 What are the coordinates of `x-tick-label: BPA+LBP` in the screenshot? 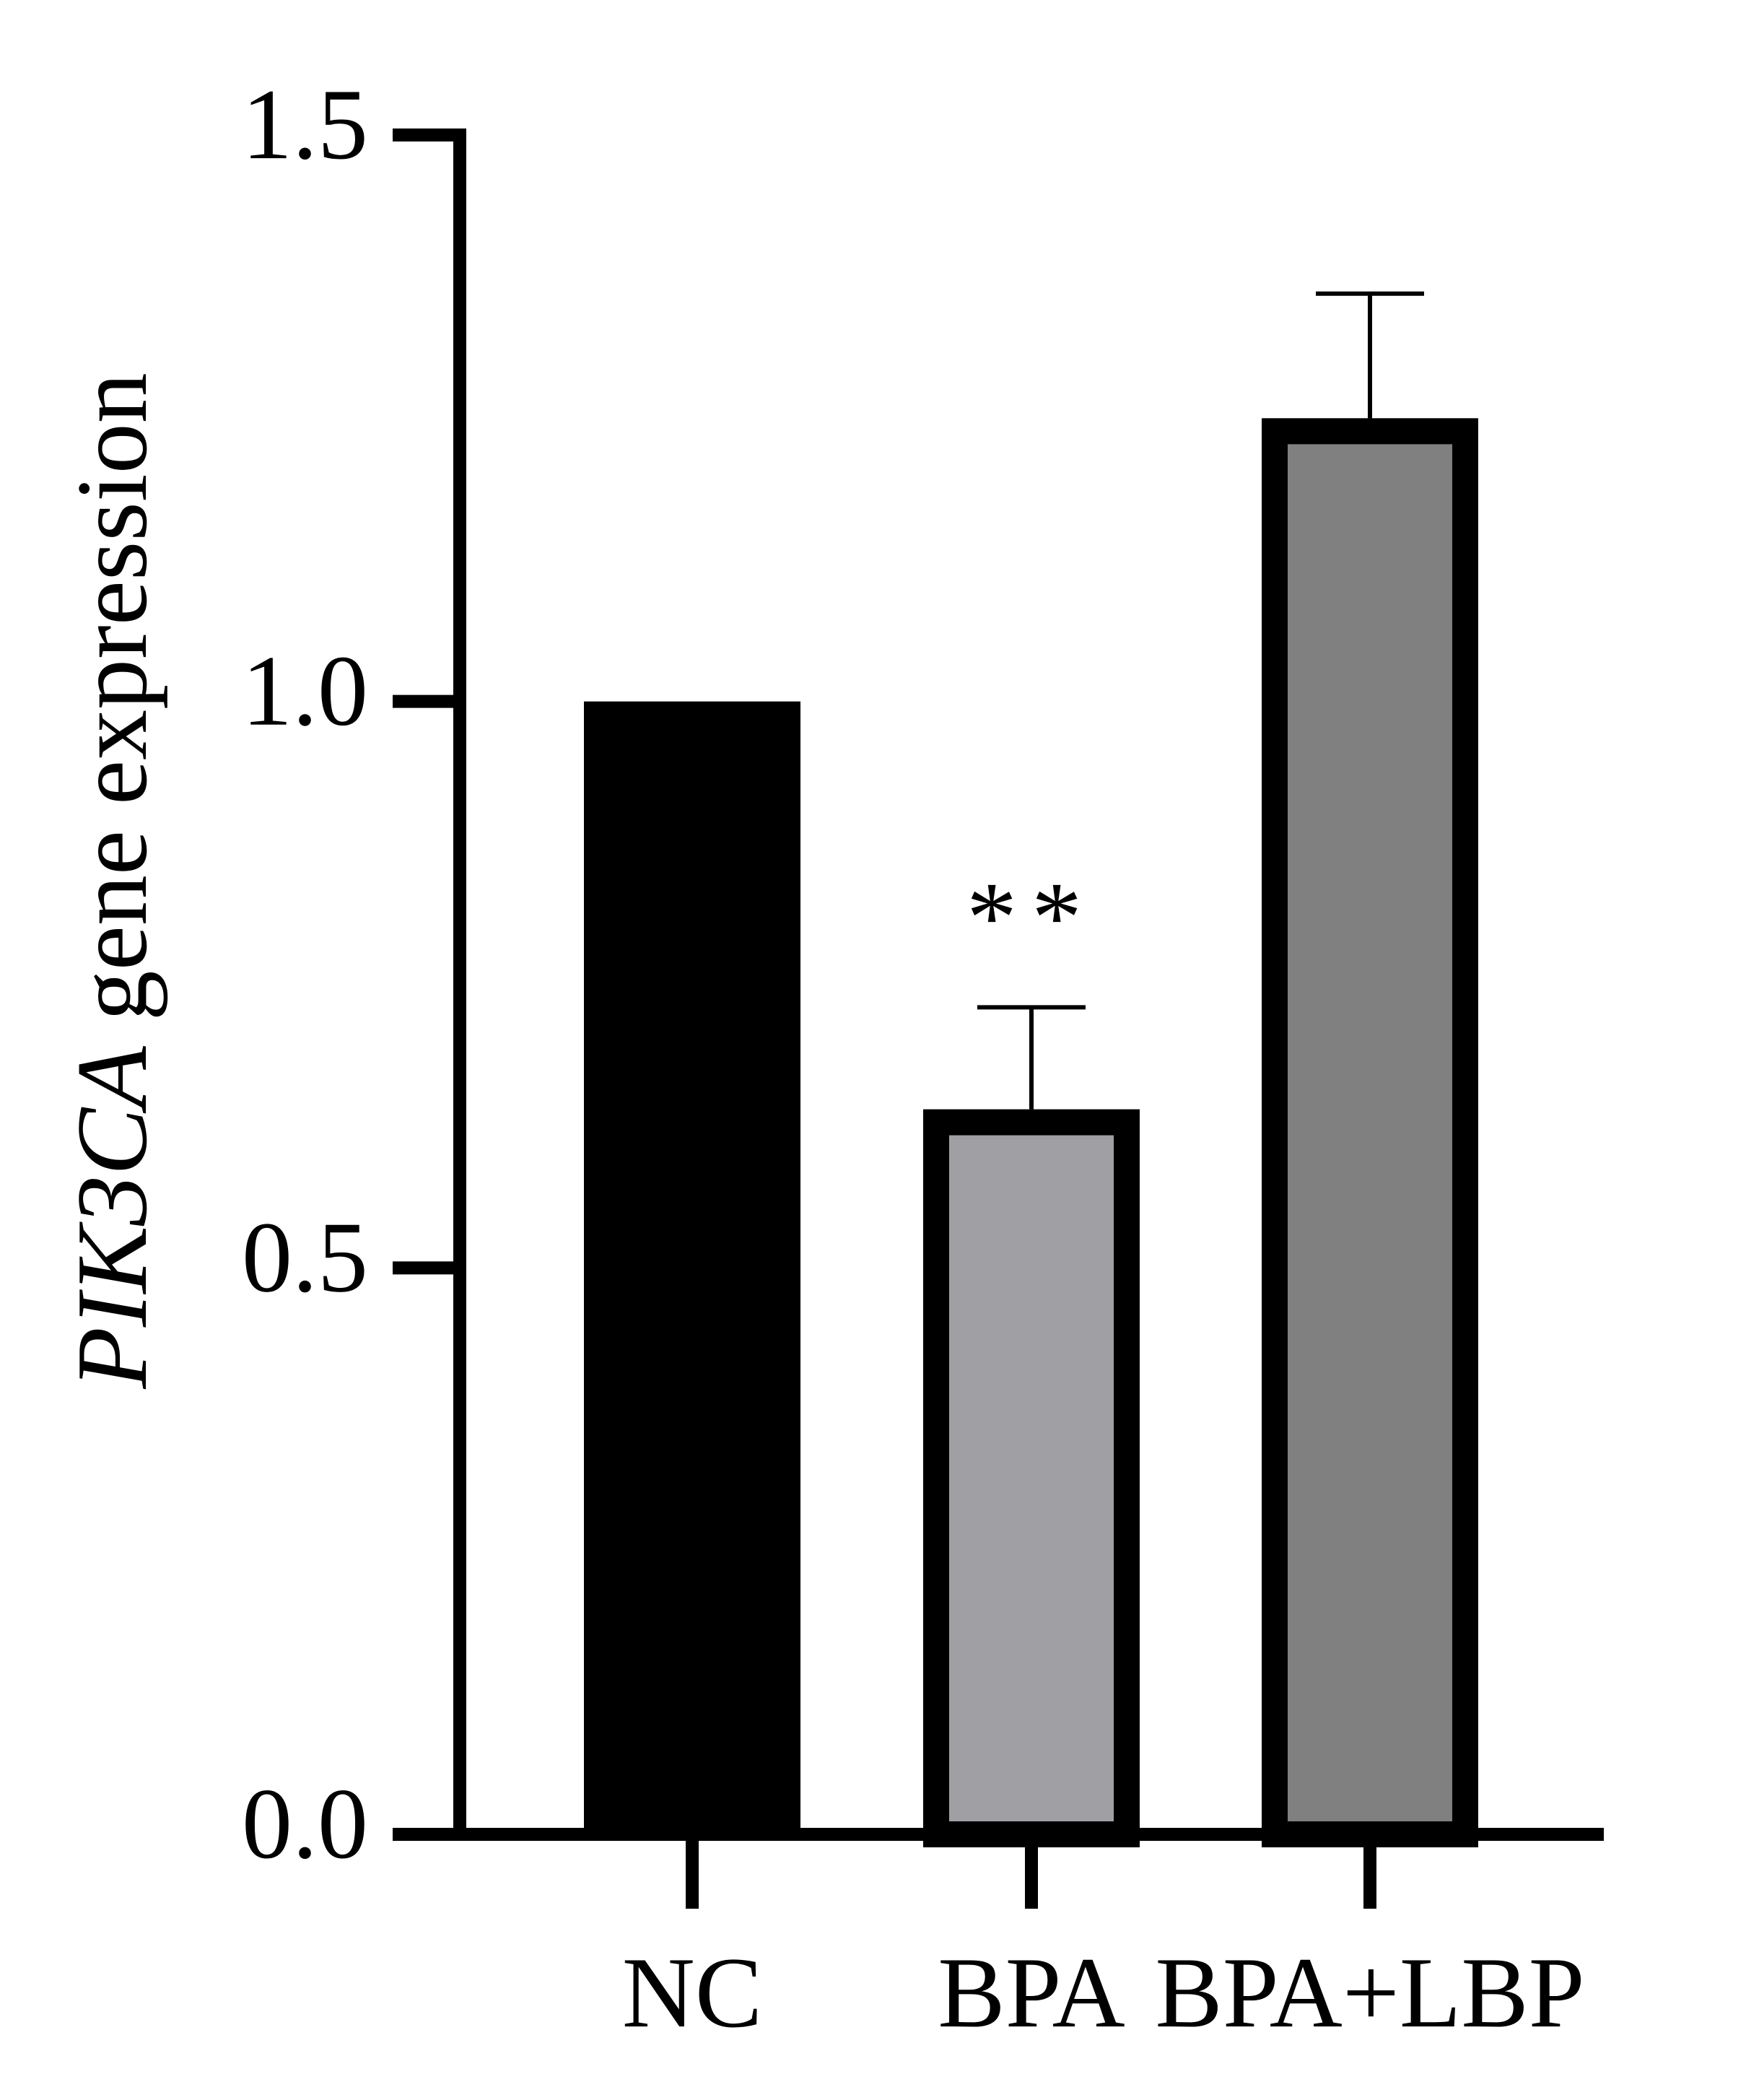 It's located at (1370, 1993).